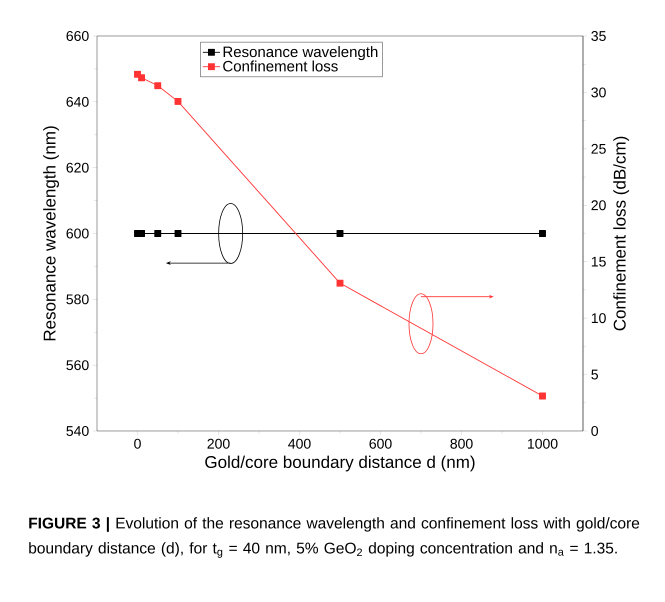 This screenshot has height=602, width=665. What do you see at coordinates (219, 443) in the screenshot?
I see `x-tick-label: 200` at bounding box center [219, 443].